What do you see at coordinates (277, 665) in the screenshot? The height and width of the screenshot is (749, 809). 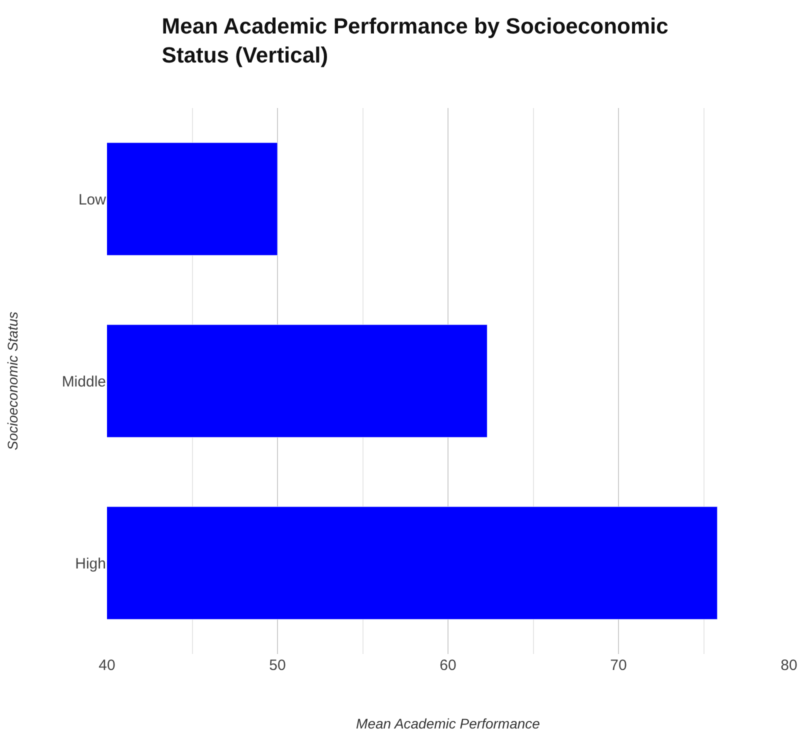 I see `x-tick-label: 50` at bounding box center [277, 665].